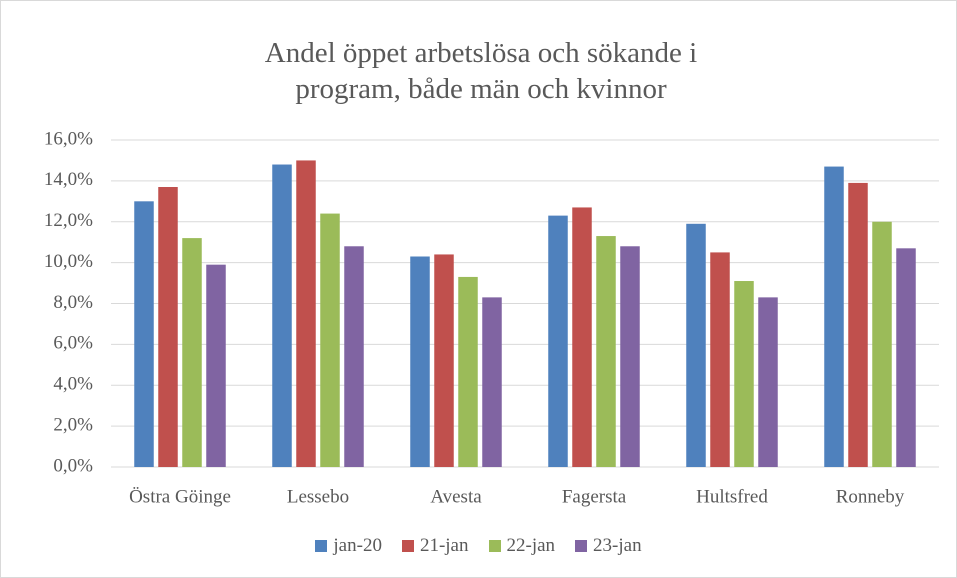  I want to click on y-tick-label: 10,0%, so click(68, 261).